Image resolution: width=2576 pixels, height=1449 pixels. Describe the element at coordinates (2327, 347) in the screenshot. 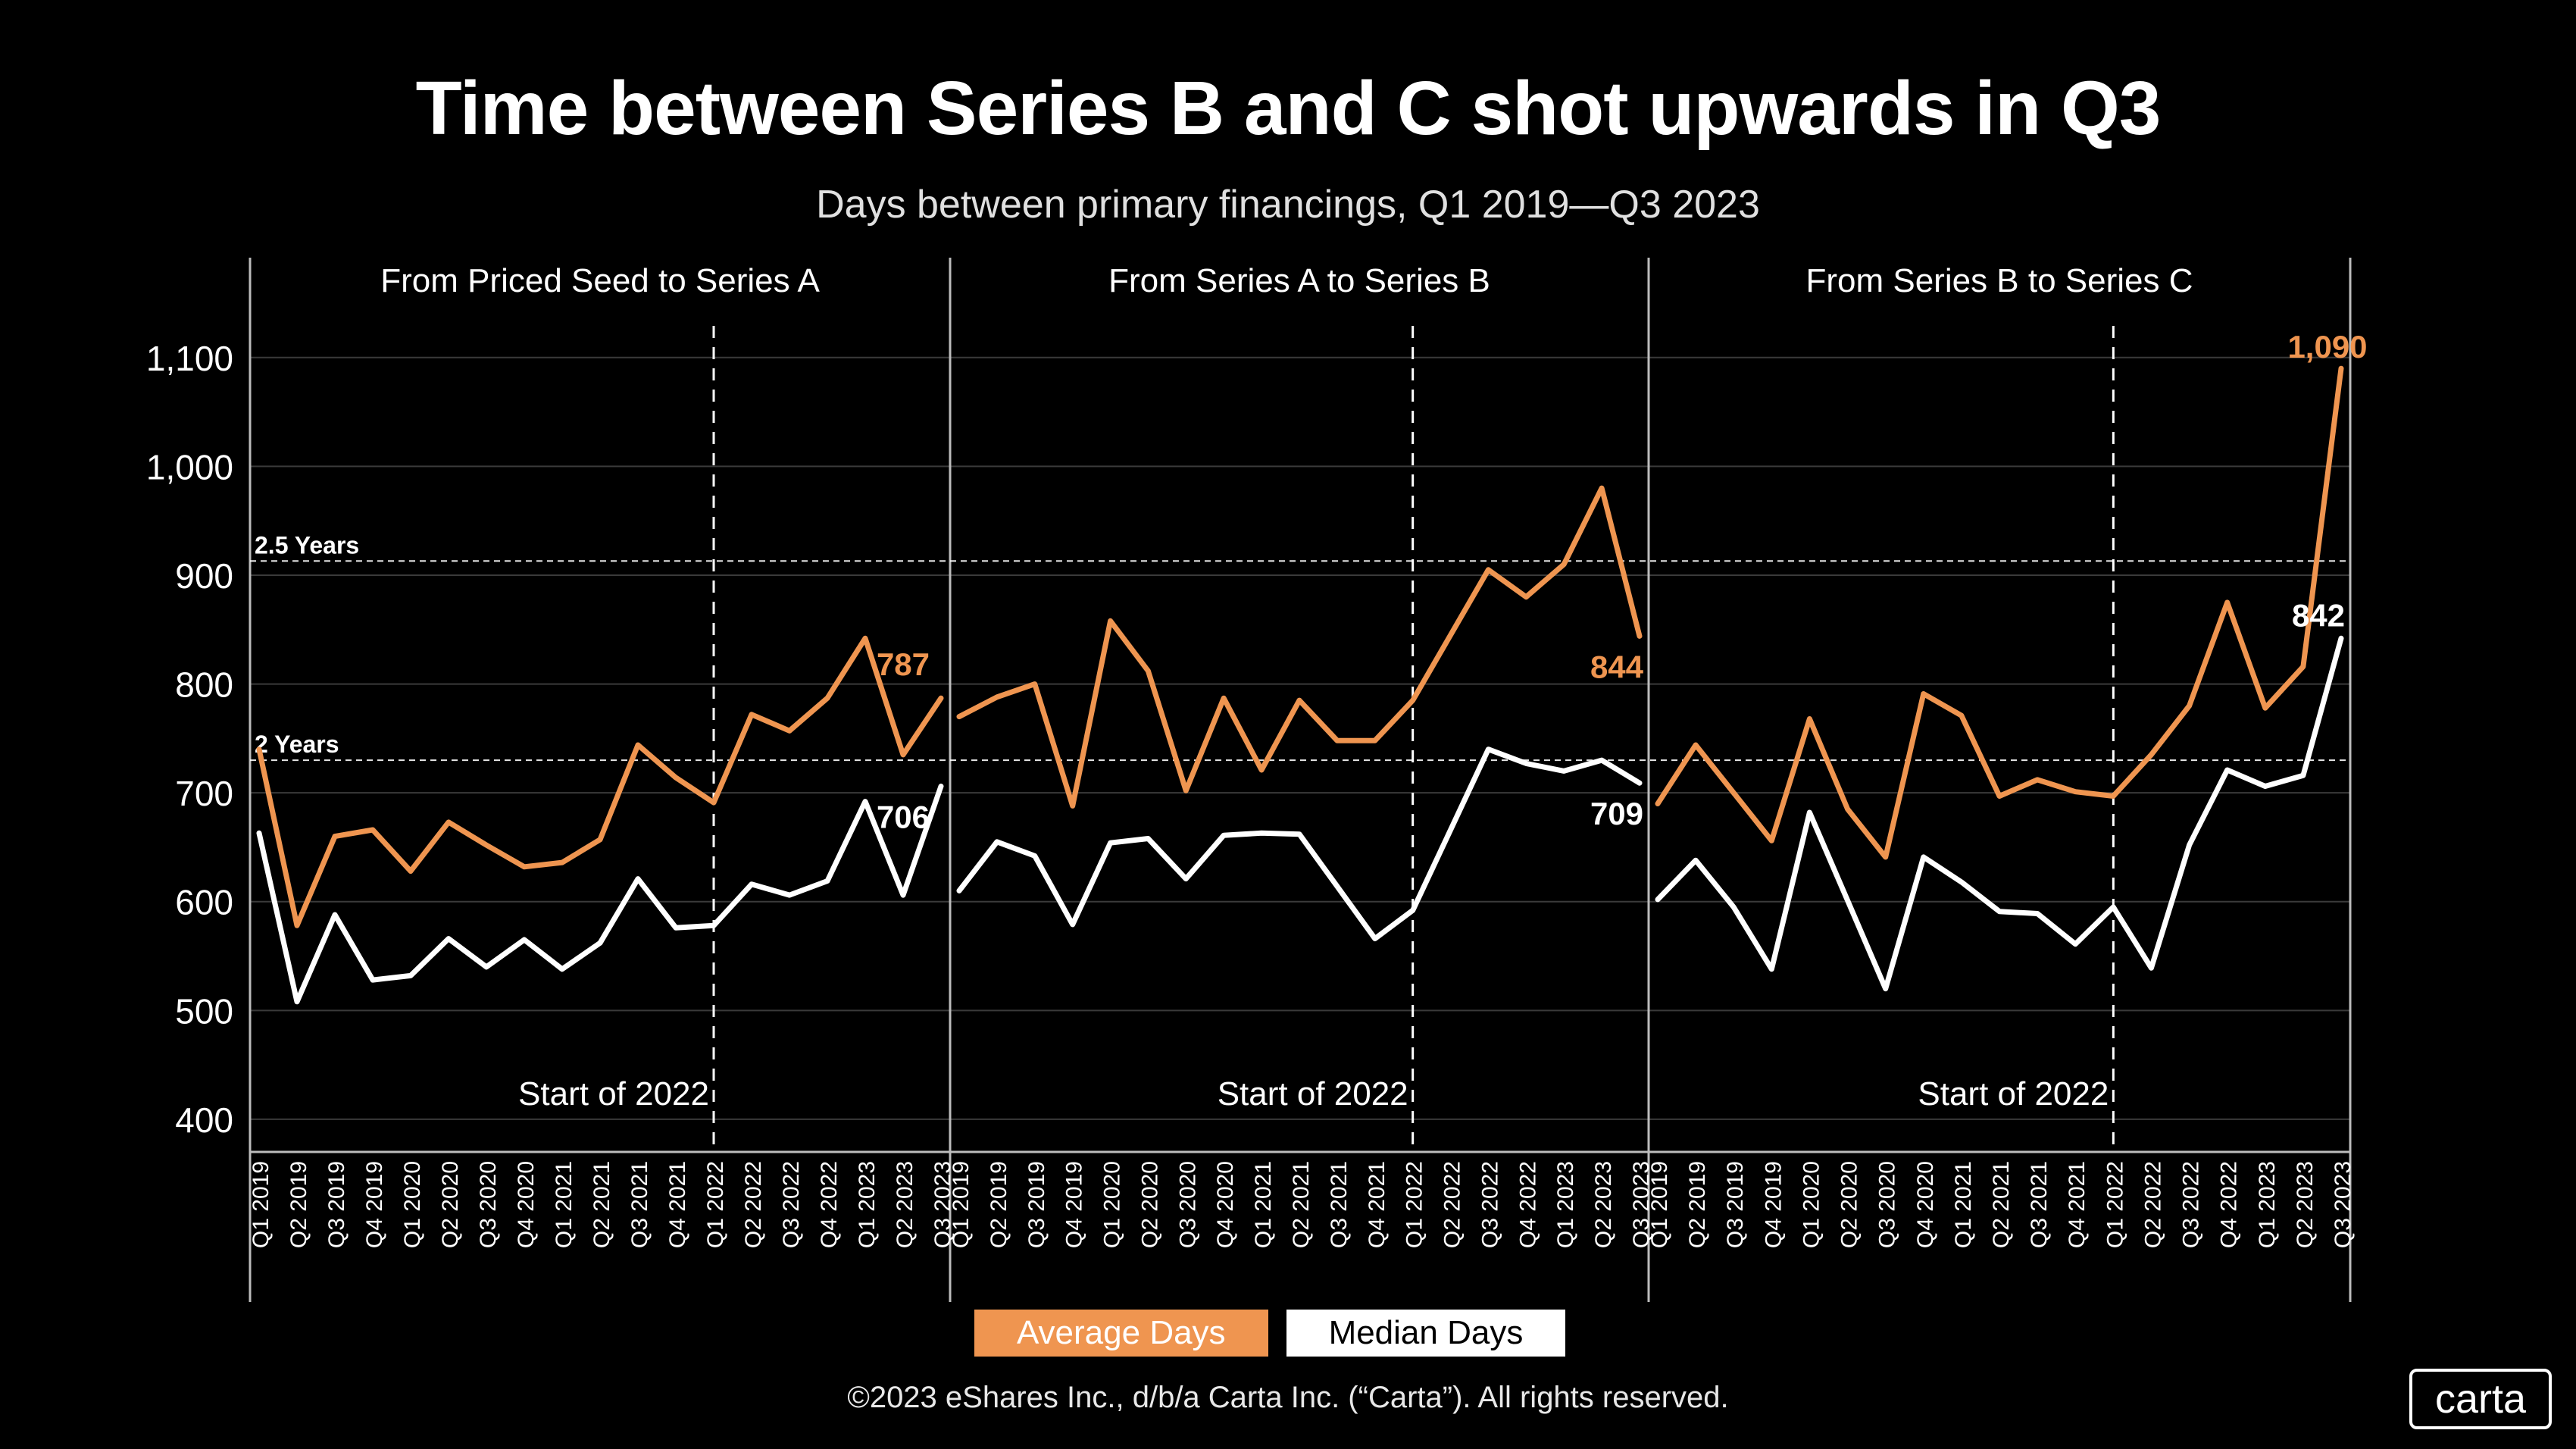

I see `average-end-label: 1,090` at that location.